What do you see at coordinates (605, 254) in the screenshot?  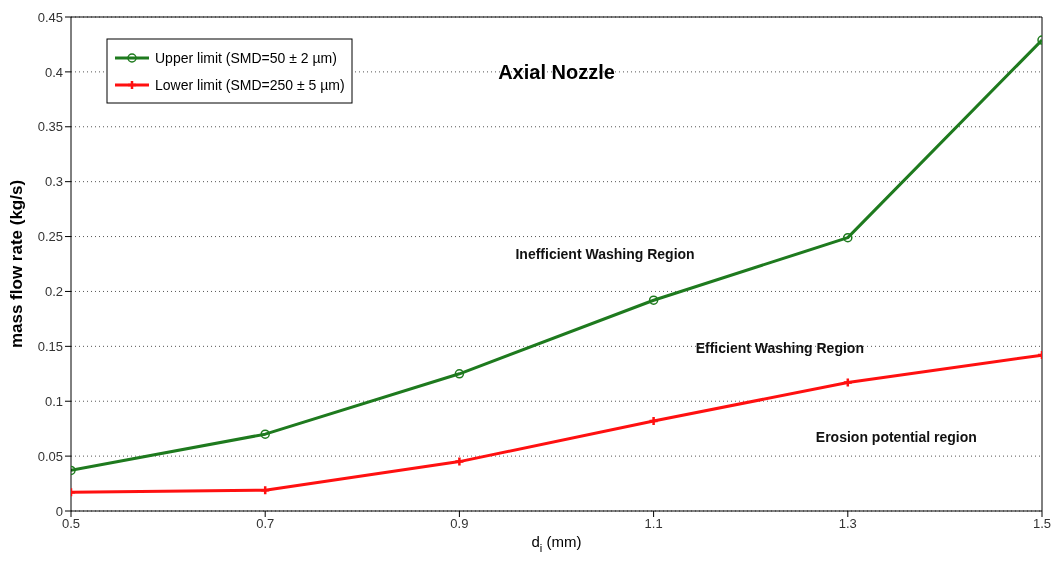 I see `annotation: Inefficient Washing Region` at bounding box center [605, 254].